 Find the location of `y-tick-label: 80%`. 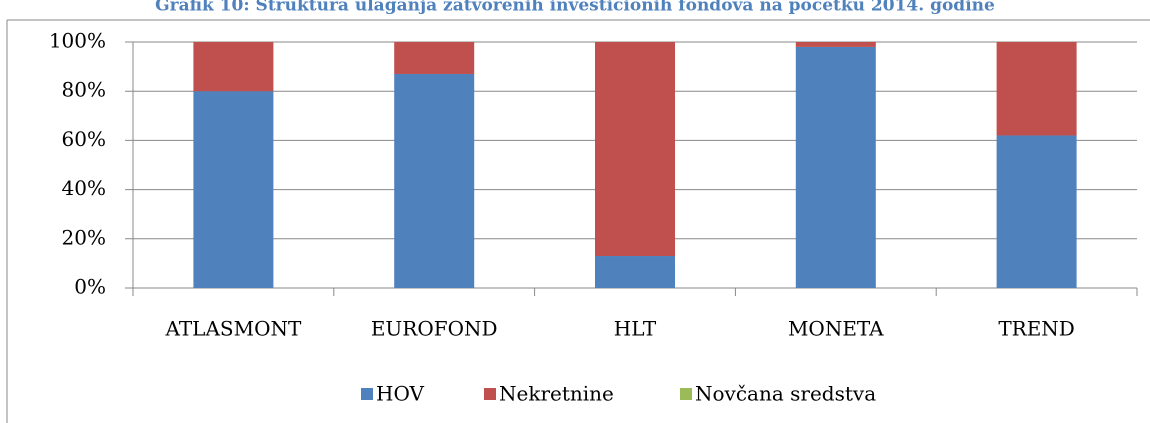

y-tick-label: 80% is located at coordinates (84, 90).